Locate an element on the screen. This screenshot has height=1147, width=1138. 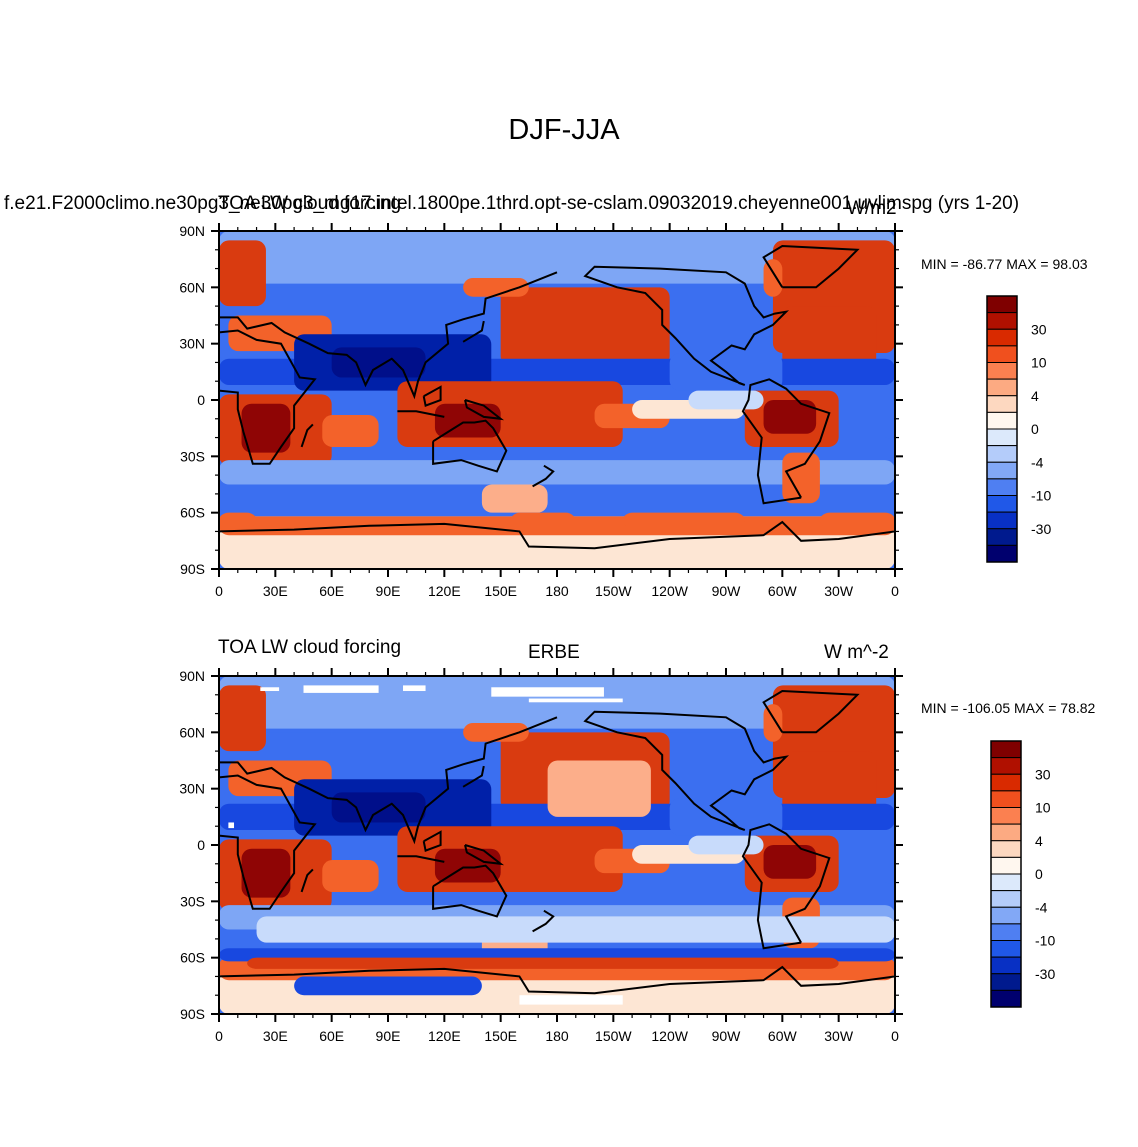
panel2-title: TOA LW cloud forcing is located at coordinates (310, 647).